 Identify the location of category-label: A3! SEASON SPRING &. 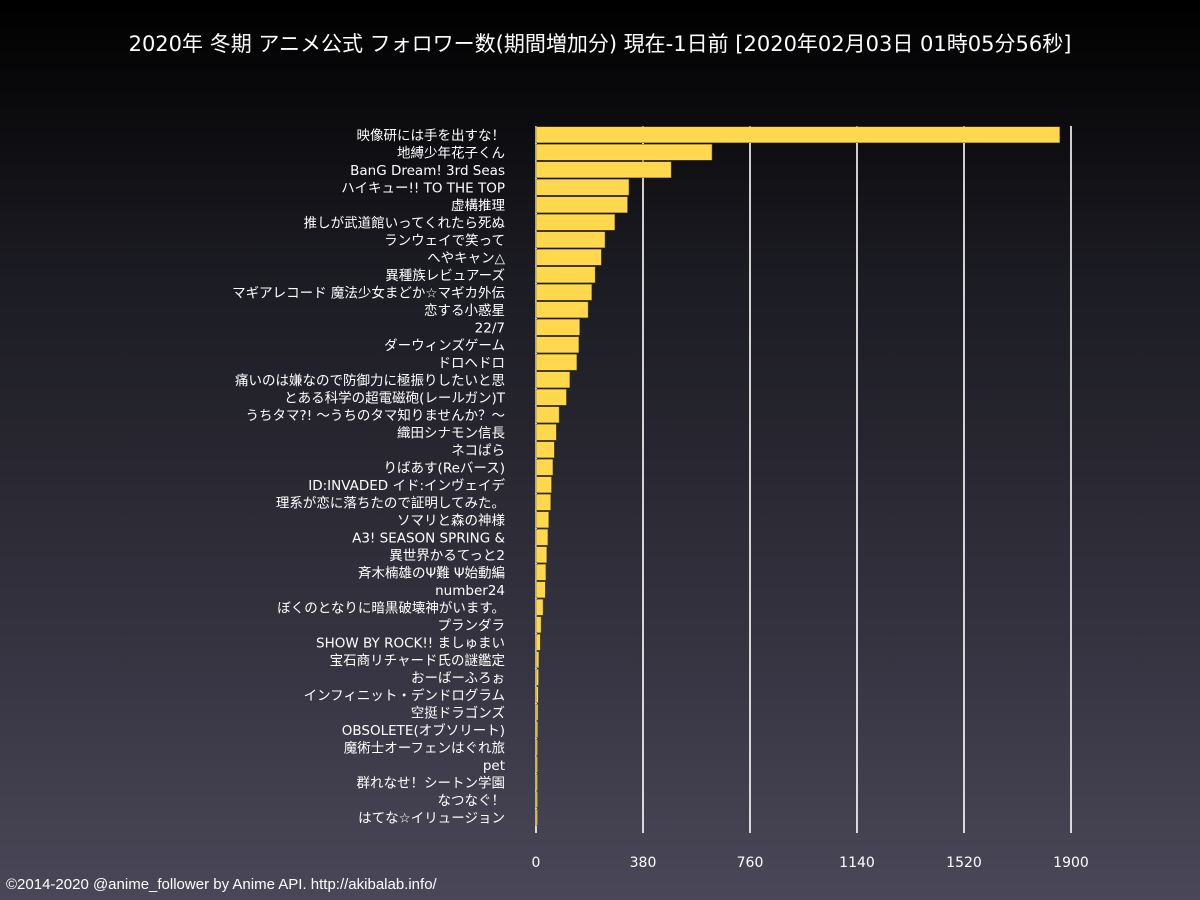
(428, 538).